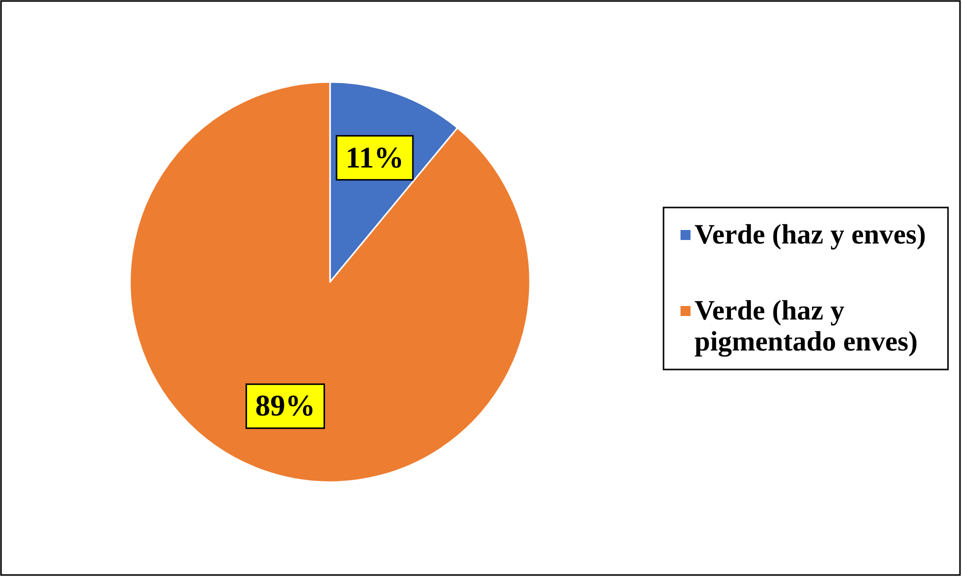  What do you see at coordinates (810, 235) in the screenshot?
I see `legend-label: Verde (haz y enves)` at bounding box center [810, 235].